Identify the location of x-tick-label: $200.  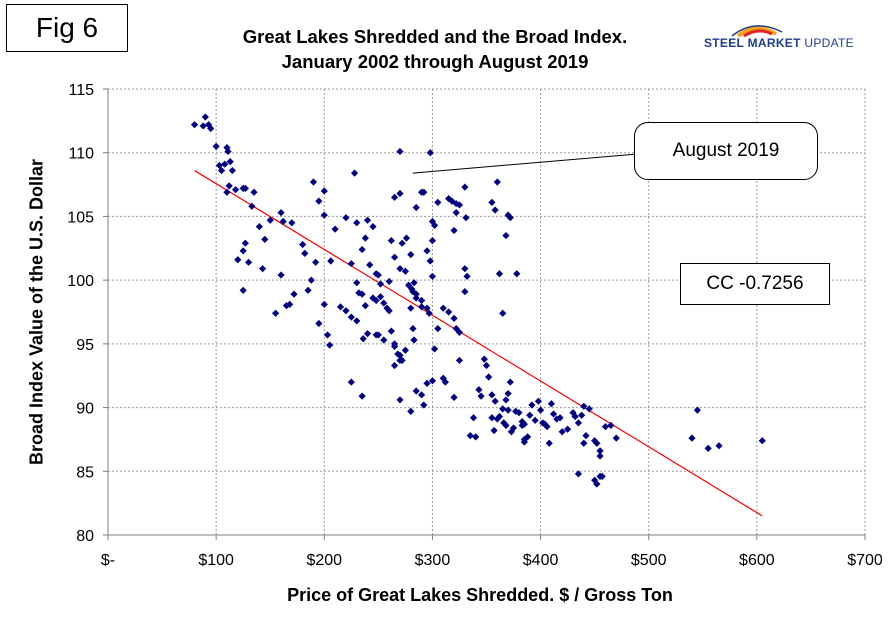
(324, 560).